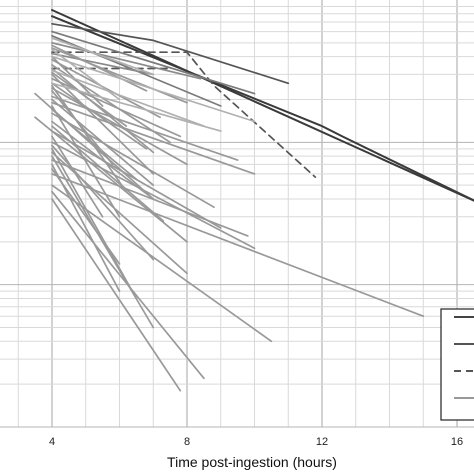  What do you see at coordinates (52, 442) in the screenshot?
I see `x-tick-label: 4` at bounding box center [52, 442].